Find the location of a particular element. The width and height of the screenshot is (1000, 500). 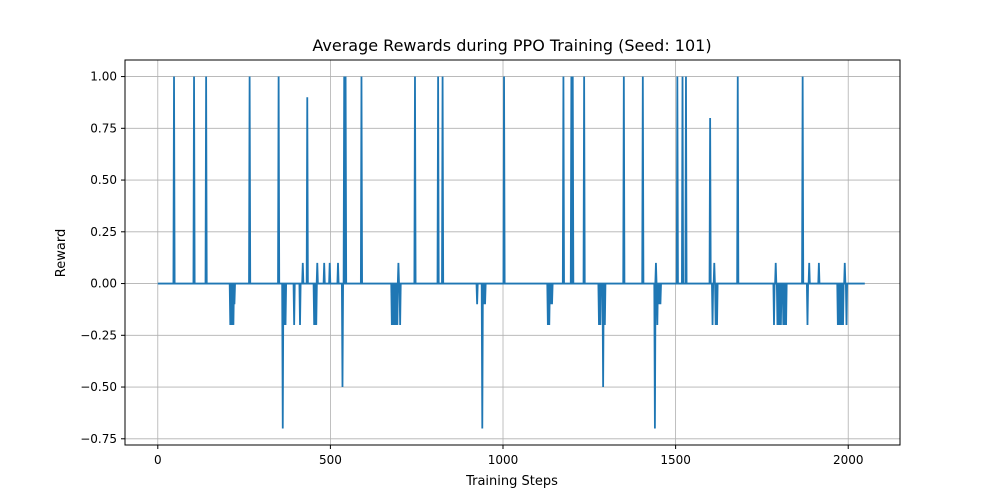

x-axis: 0 500 1000 1500 2000 is located at coordinates (509, 456).